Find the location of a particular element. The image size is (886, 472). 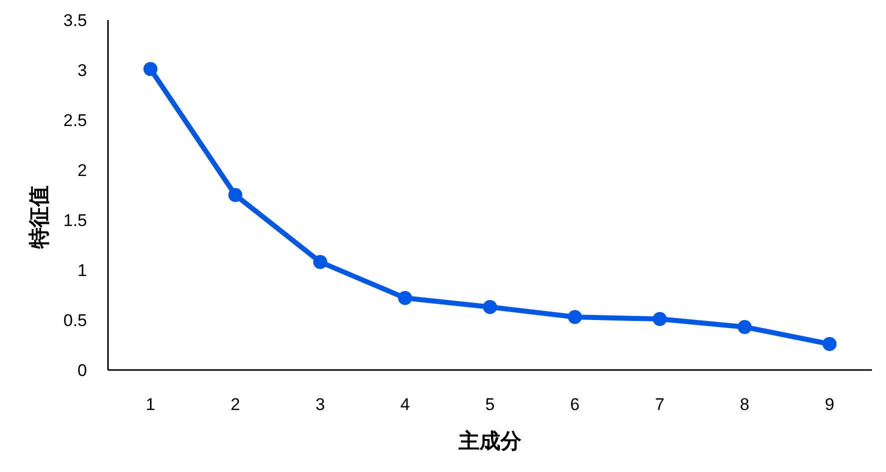

x-tick-label: 1 is located at coordinates (151, 404).